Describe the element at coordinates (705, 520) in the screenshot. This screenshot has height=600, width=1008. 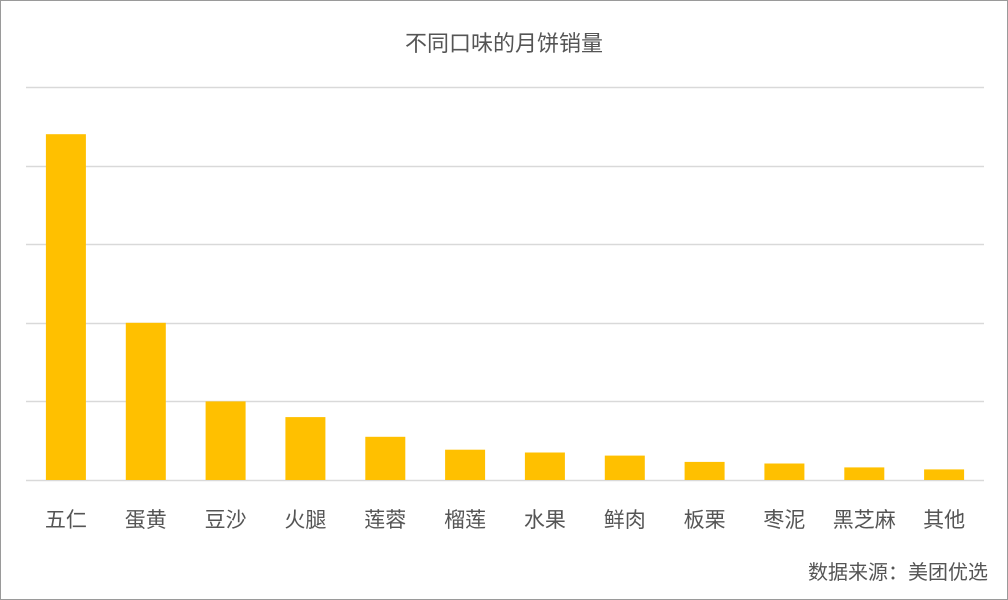
I see `x-tick-label: 板栗` at that location.